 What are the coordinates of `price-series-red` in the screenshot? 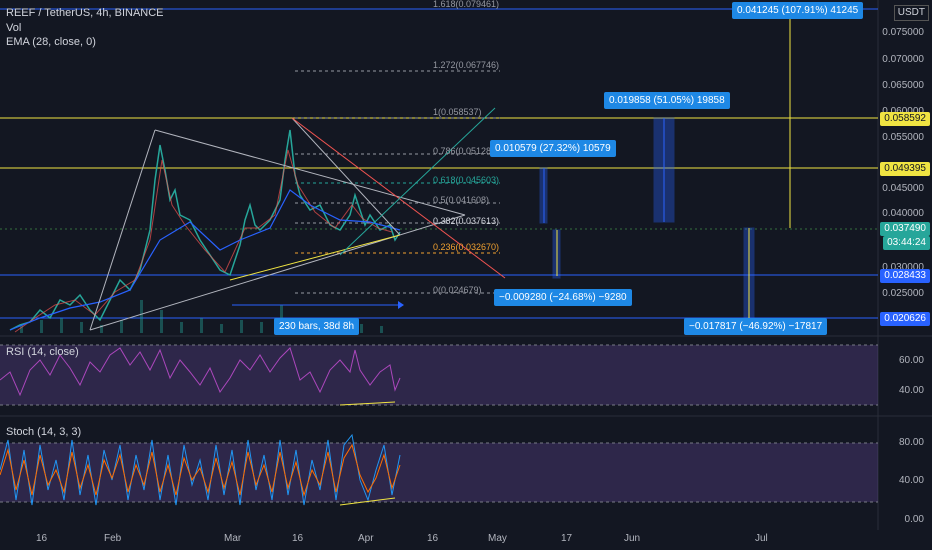 It's located at (203, 241).